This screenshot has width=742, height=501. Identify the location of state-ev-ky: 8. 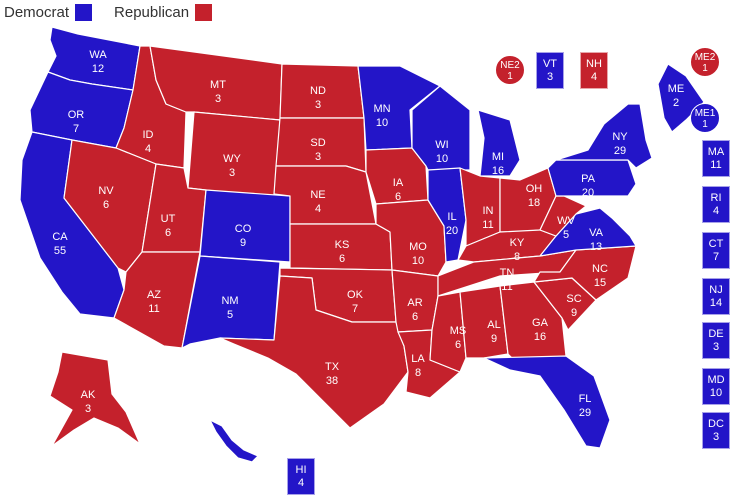
(517, 257).